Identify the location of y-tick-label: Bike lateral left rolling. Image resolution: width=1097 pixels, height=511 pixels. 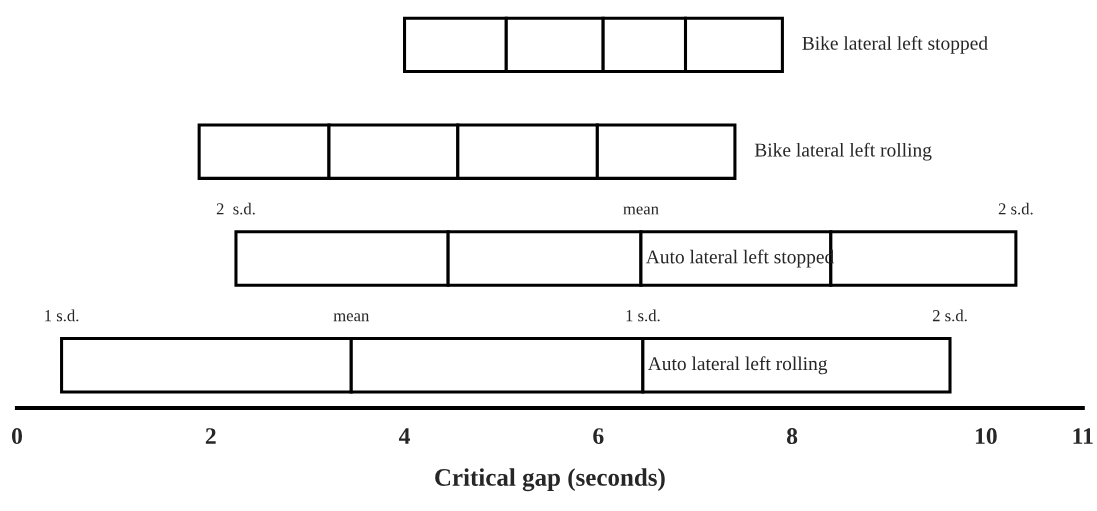
(843, 151).